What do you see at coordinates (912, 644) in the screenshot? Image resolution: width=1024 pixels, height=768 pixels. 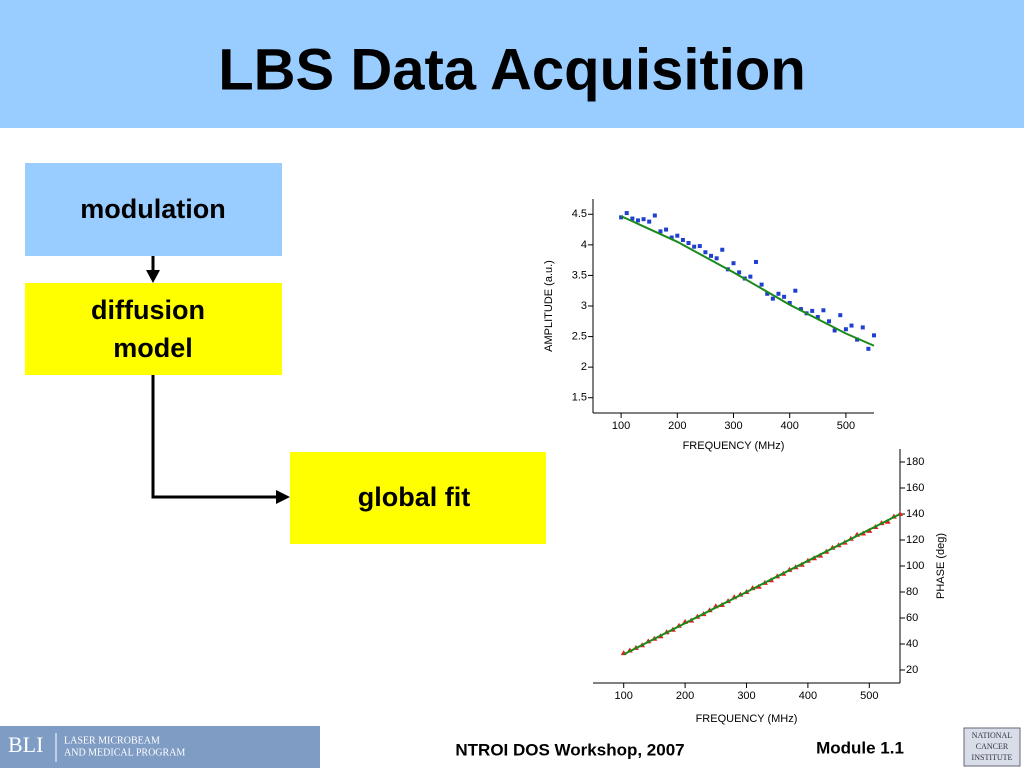 I see `y-tick-label: 40` at bounding box center [912, 644].